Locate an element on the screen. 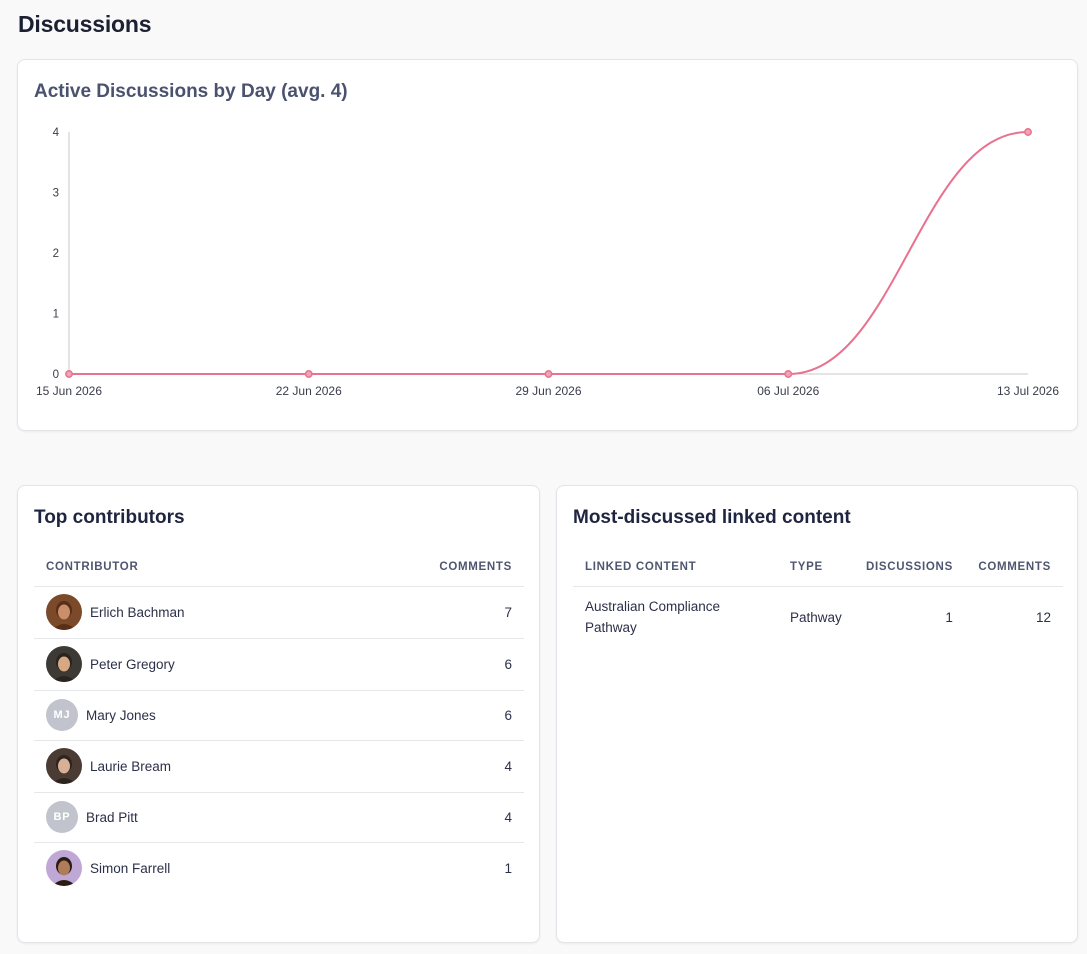 The width and height of the screenshot is (1087, 954). initials-avatar: MJ is located at coordinates (62, 715).